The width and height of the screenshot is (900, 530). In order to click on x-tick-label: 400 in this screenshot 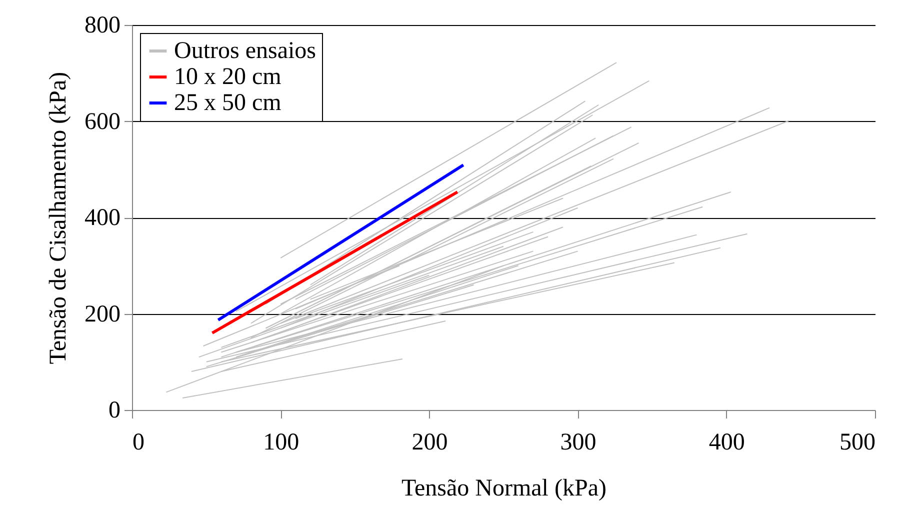, I will do `click(726, 443)`.